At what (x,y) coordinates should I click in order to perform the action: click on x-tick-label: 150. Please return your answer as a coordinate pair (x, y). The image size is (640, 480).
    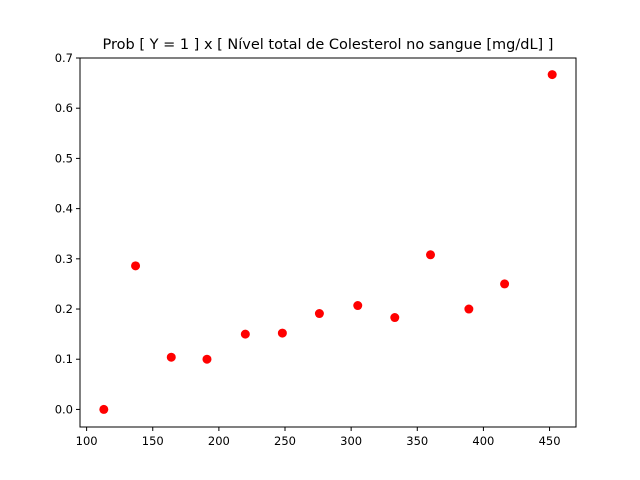
    Looking at the image, I should click on (153, 441).